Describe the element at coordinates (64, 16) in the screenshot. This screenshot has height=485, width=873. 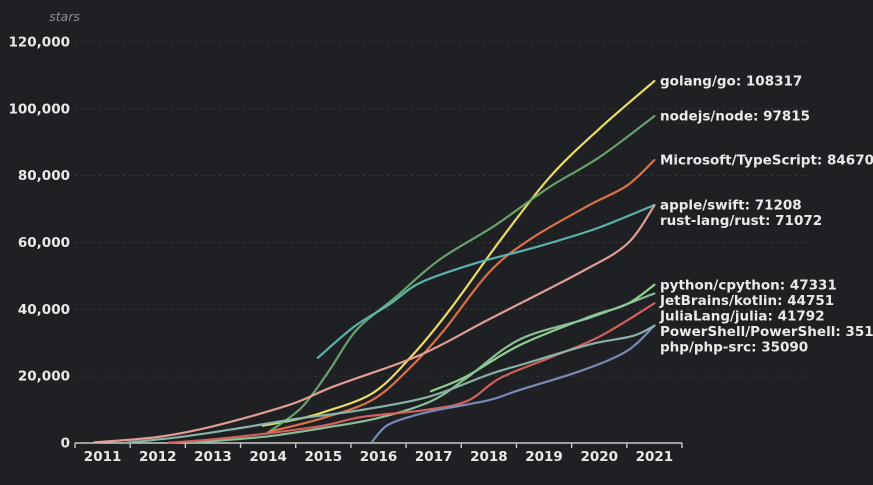
I see `y-axis-title: stars` at that location.